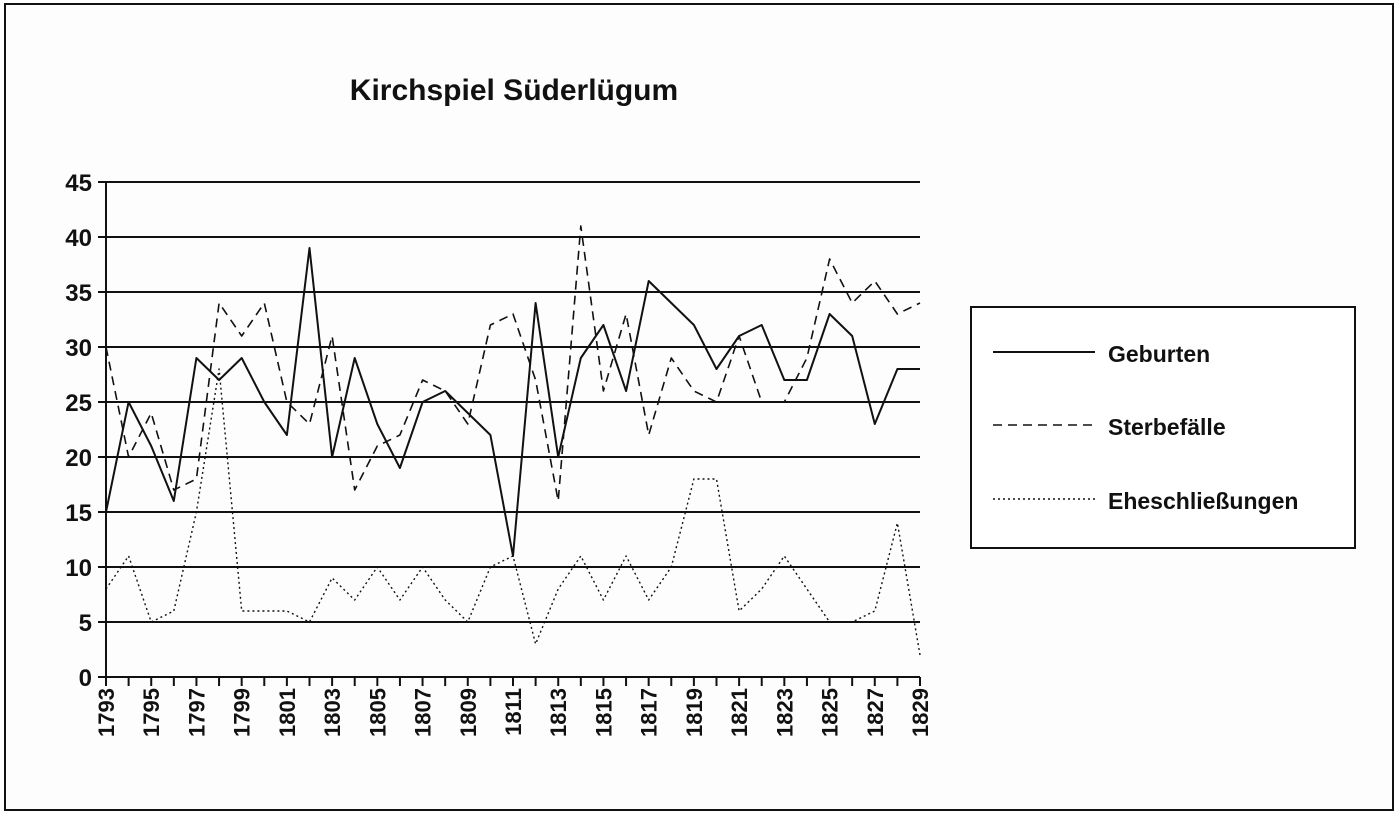 The width and height of the screenshot is (1400, 817). Describe the element at coordinates (78, 403) in the screenshot. I see `y-tick-label: 25` at that location.